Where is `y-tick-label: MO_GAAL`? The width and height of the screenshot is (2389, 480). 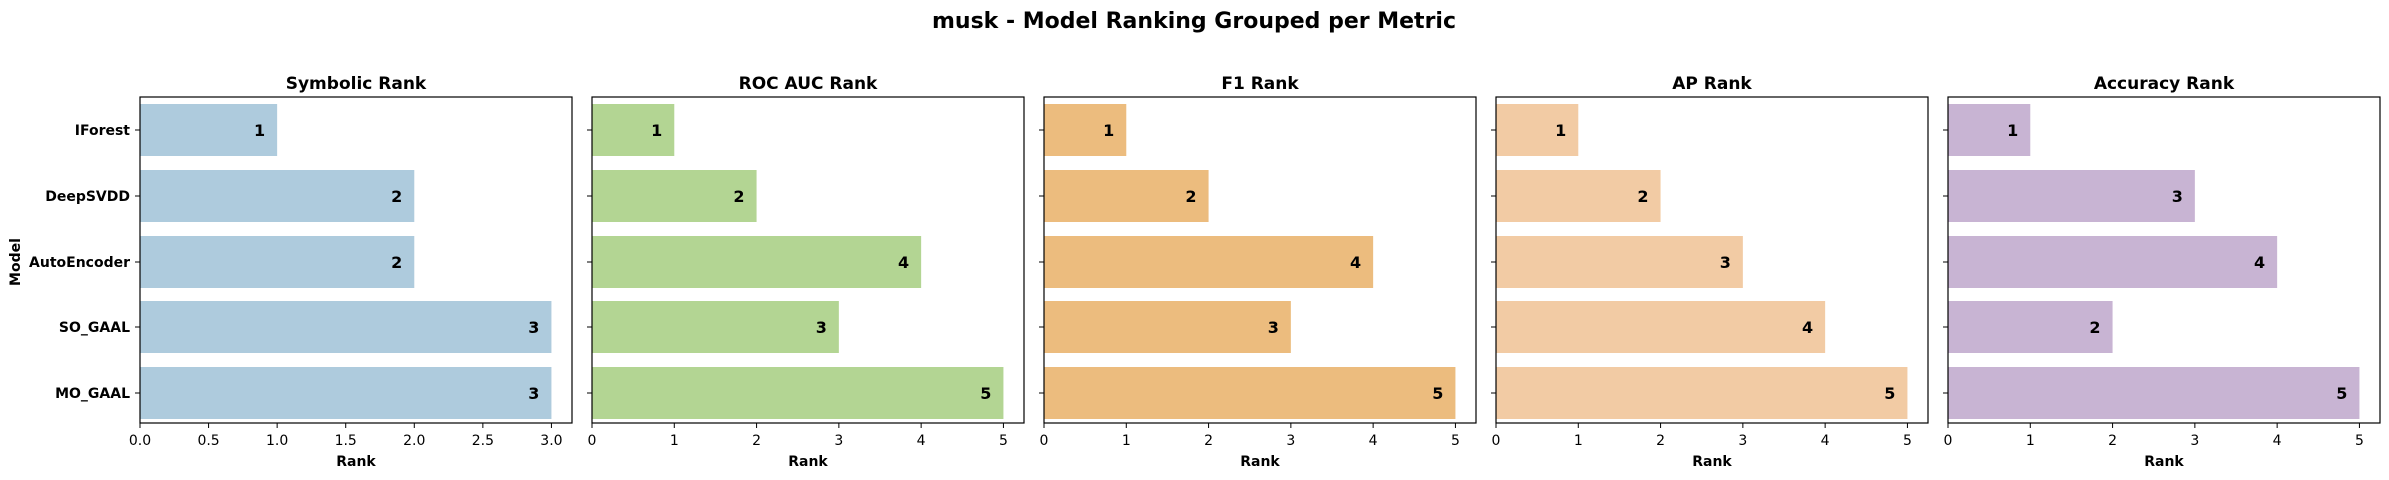
y-tick-label: MO_GAAL is located at coordinates (92, 394).